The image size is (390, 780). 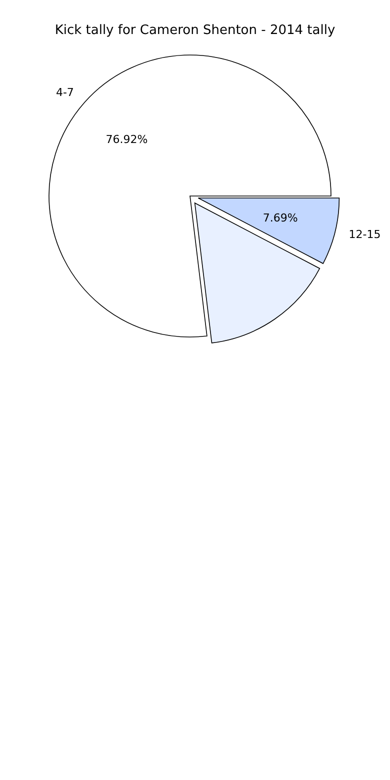 I want to click on chart-title: Kick tally for Cameron Shenton - 2014 tally, so click(x=195, y=30).